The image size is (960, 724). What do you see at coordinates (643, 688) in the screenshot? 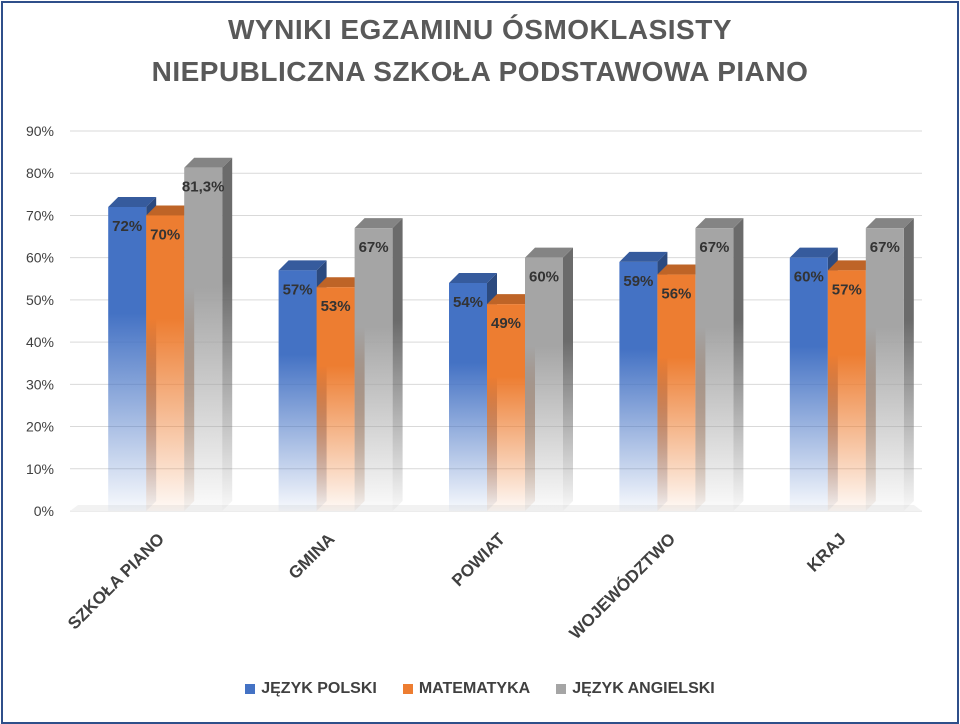
I see `legend-label-angielski: JĘZYK ANGIELSKI` at bounding box center [643, 688].